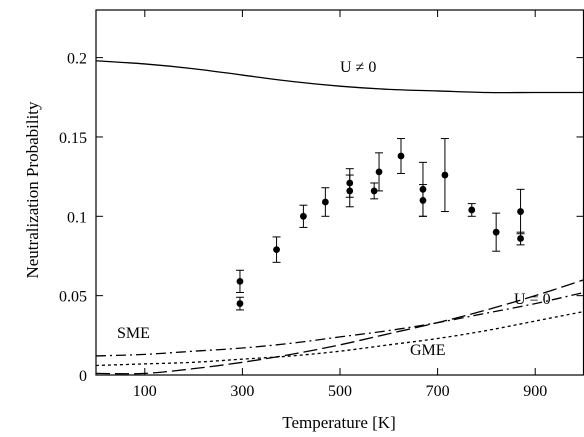 This screenshot has height=437, width=584. I want to click on y-tick-label: 0.05, so click(73, 297).